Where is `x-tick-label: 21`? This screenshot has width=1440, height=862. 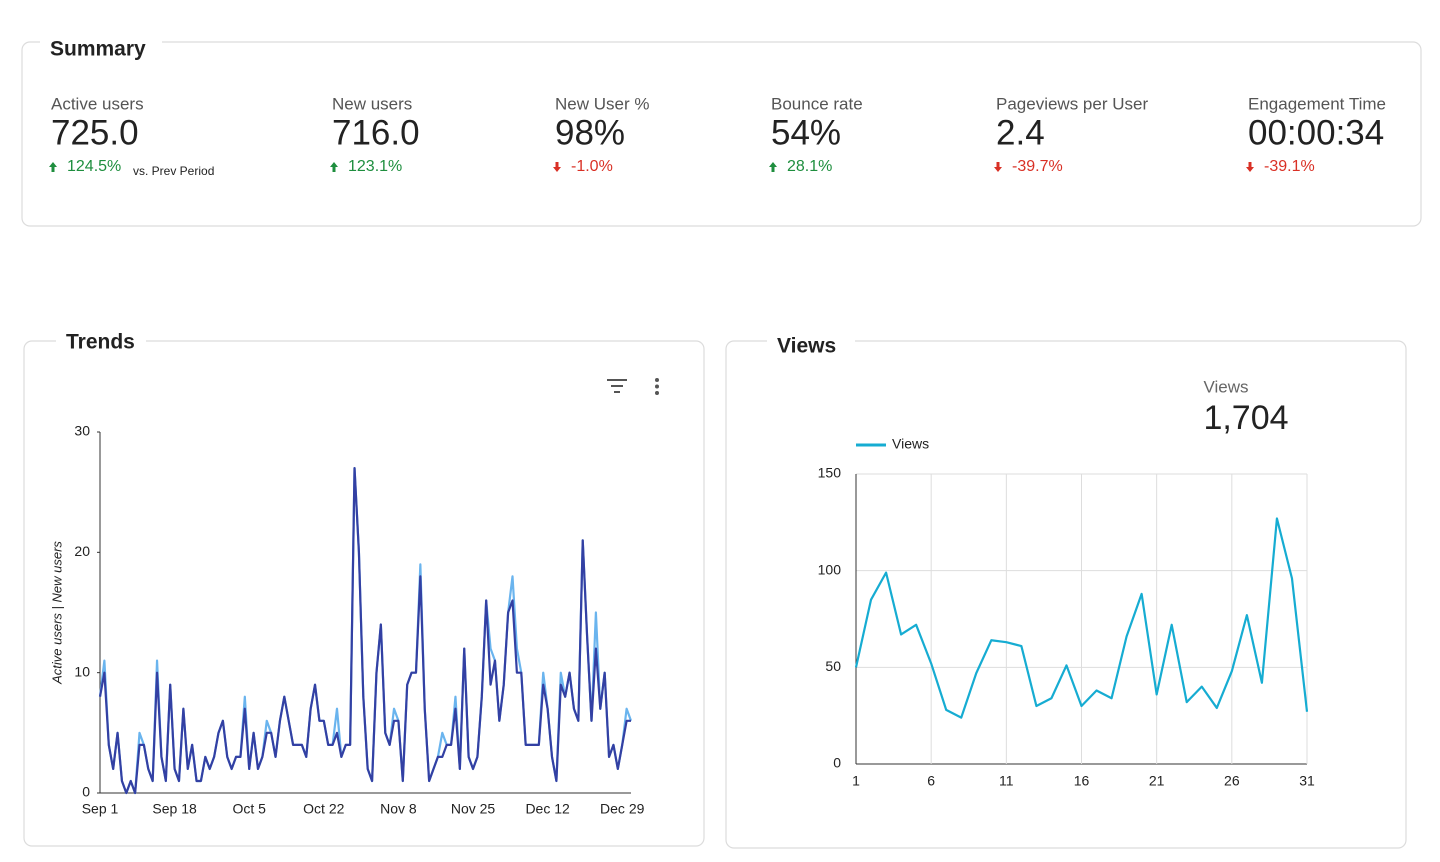
x-tick-label: 21 is located at coordinates (1157, 781).